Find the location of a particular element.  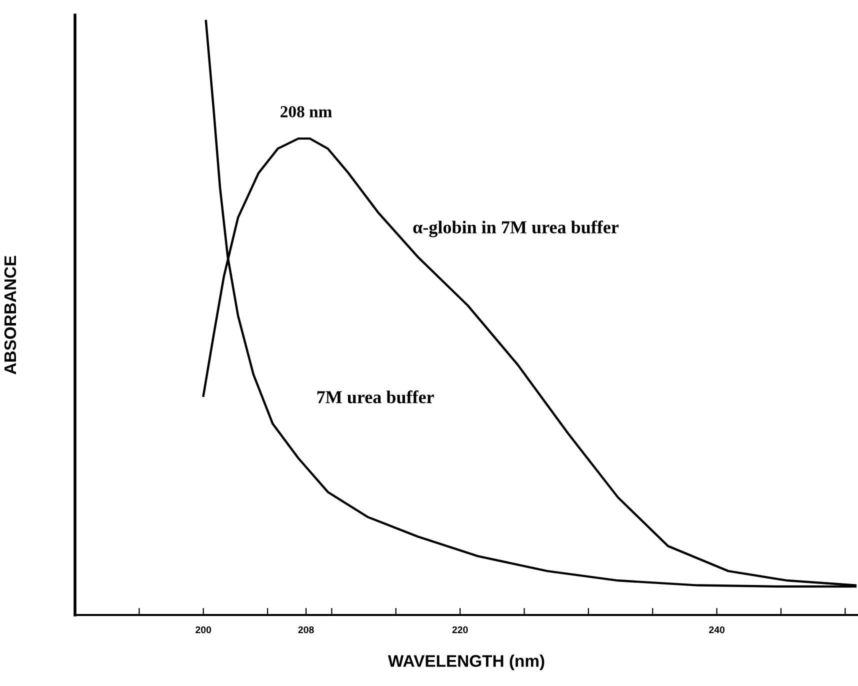

series-label: α-globin in 7M urea buffer is located at coordinates (516, 229).